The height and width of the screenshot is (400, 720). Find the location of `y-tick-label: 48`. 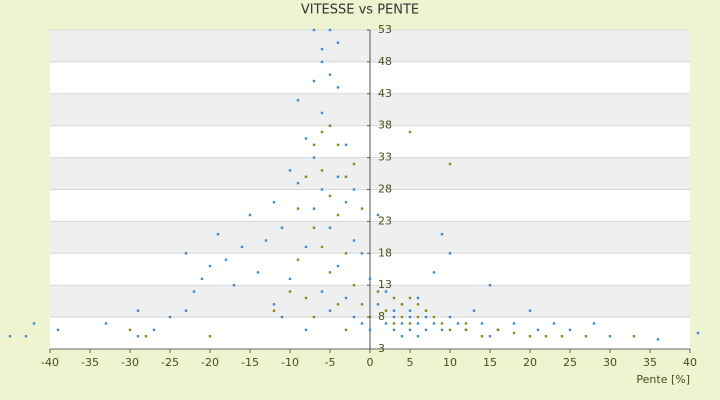

y-tick-label: 48 is located at coordinates (385, 61).